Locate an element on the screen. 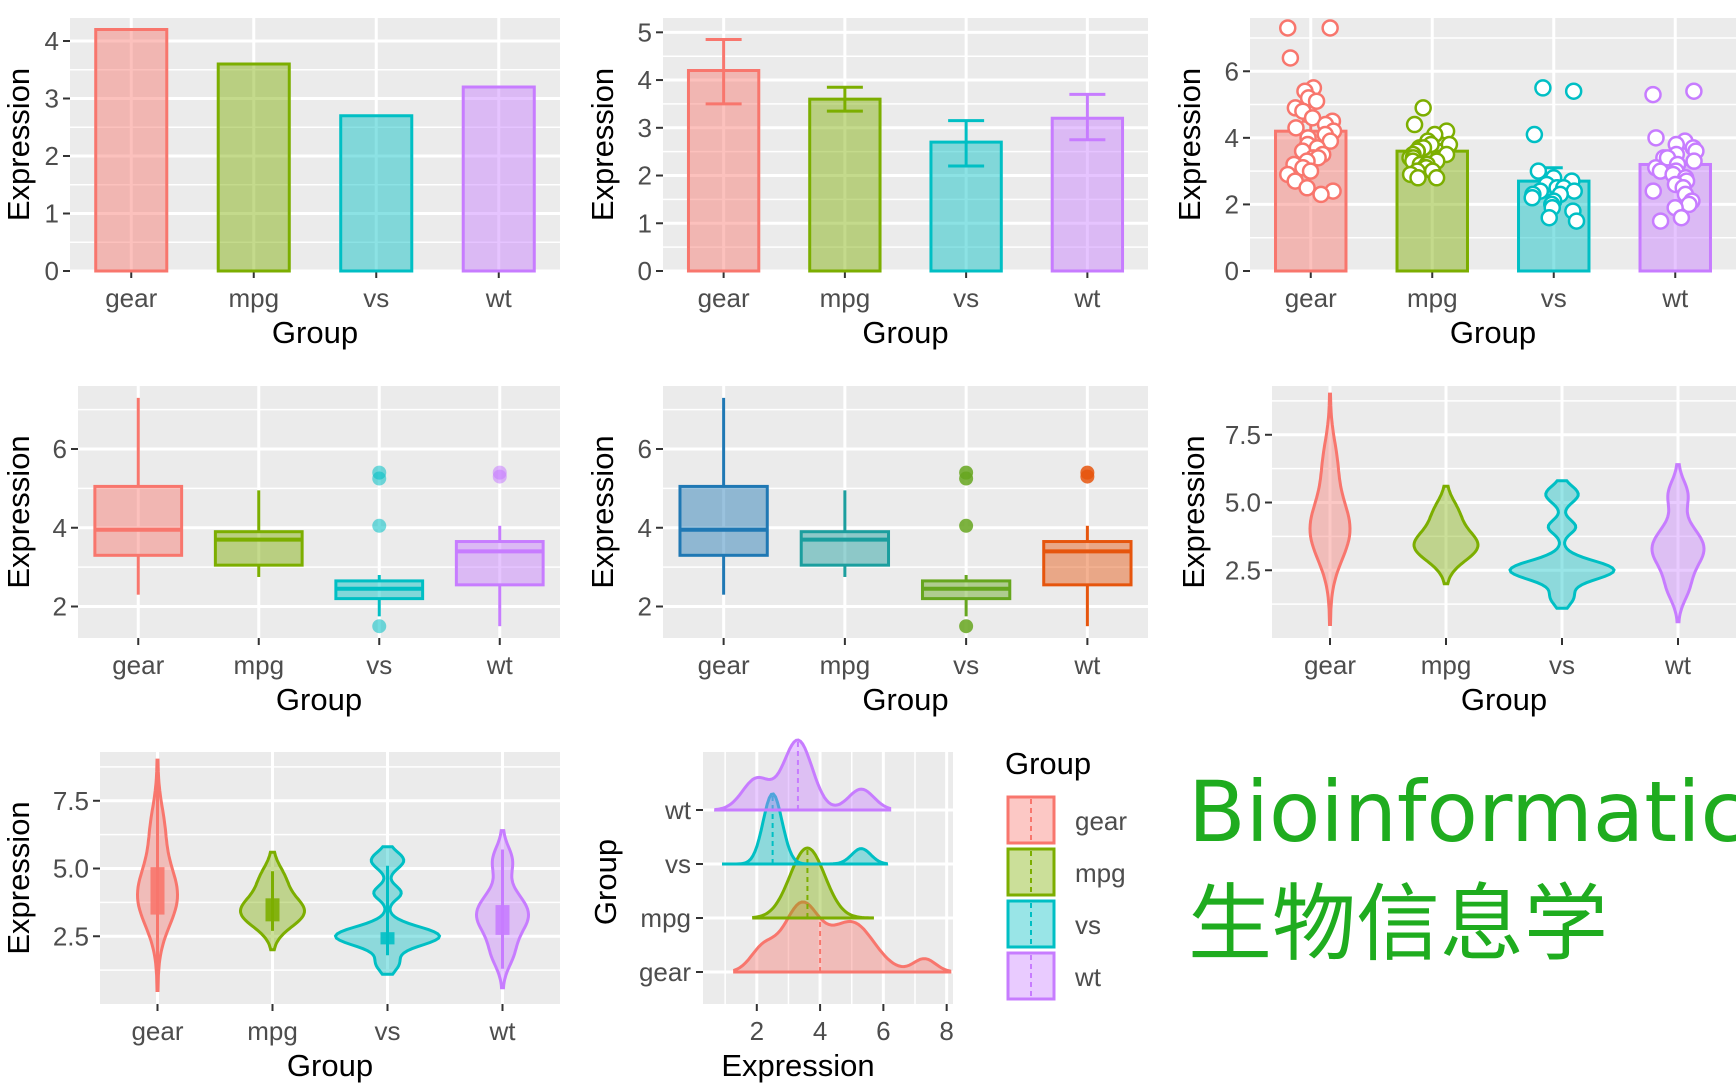 The image size is (1736, 1085). panel-5: 2 4 6 gear mpg vs wt Group Expression is located at coordinates (866, 551).